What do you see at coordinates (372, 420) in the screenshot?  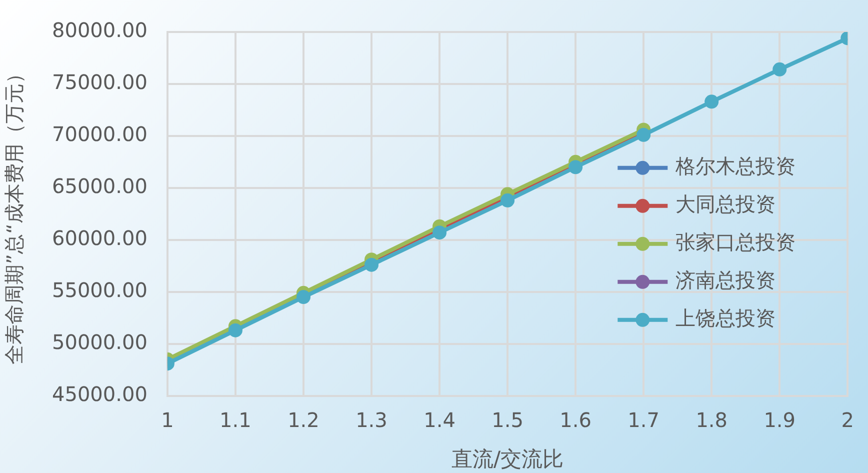 I see `x-tick-label: 1.3` at bounding box center [372, 420].